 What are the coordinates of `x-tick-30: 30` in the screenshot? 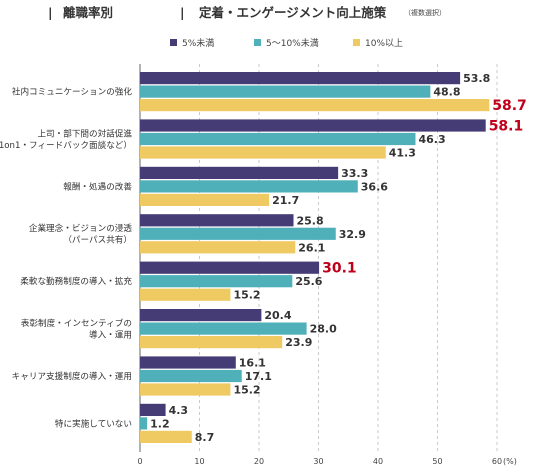 It's located at (318, 461).